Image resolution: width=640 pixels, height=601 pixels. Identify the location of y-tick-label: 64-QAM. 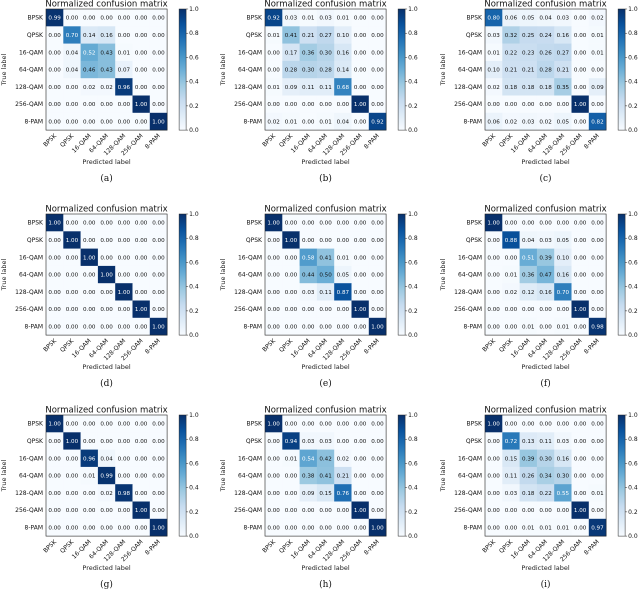
(31, 275).